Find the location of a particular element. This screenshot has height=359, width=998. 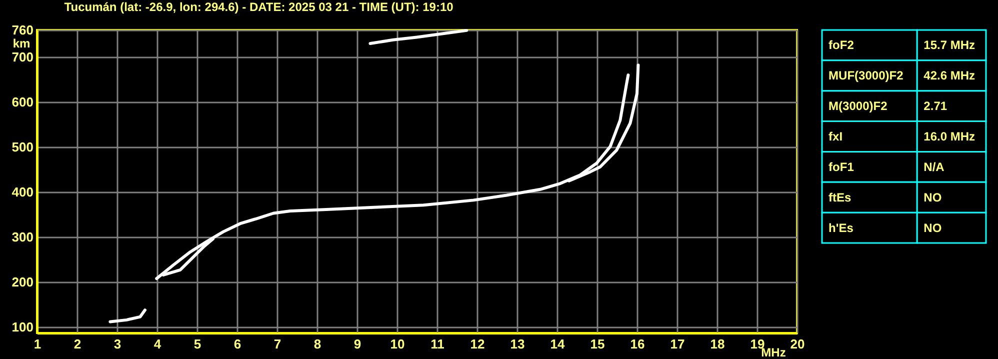

text: fxI is located at coordinates (835, 137).